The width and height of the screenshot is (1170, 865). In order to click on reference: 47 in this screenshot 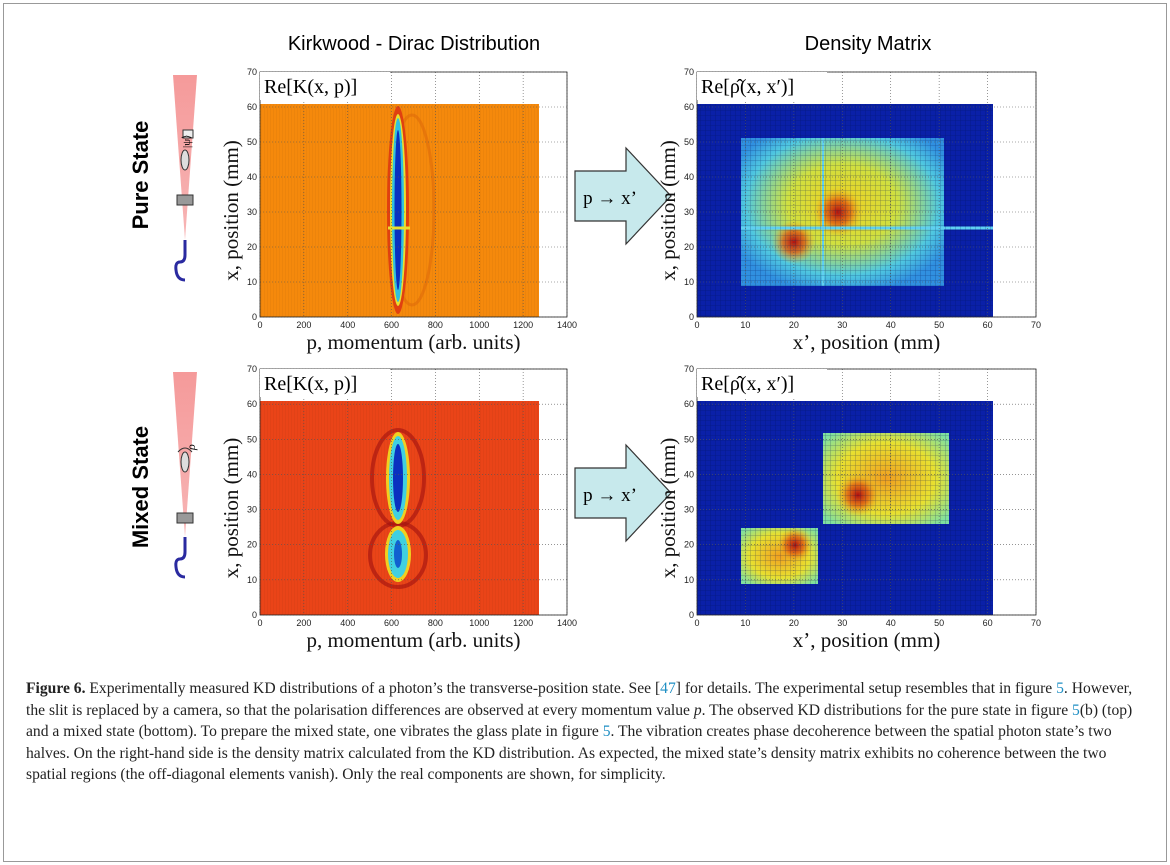, I will do `click(668, 688)`.